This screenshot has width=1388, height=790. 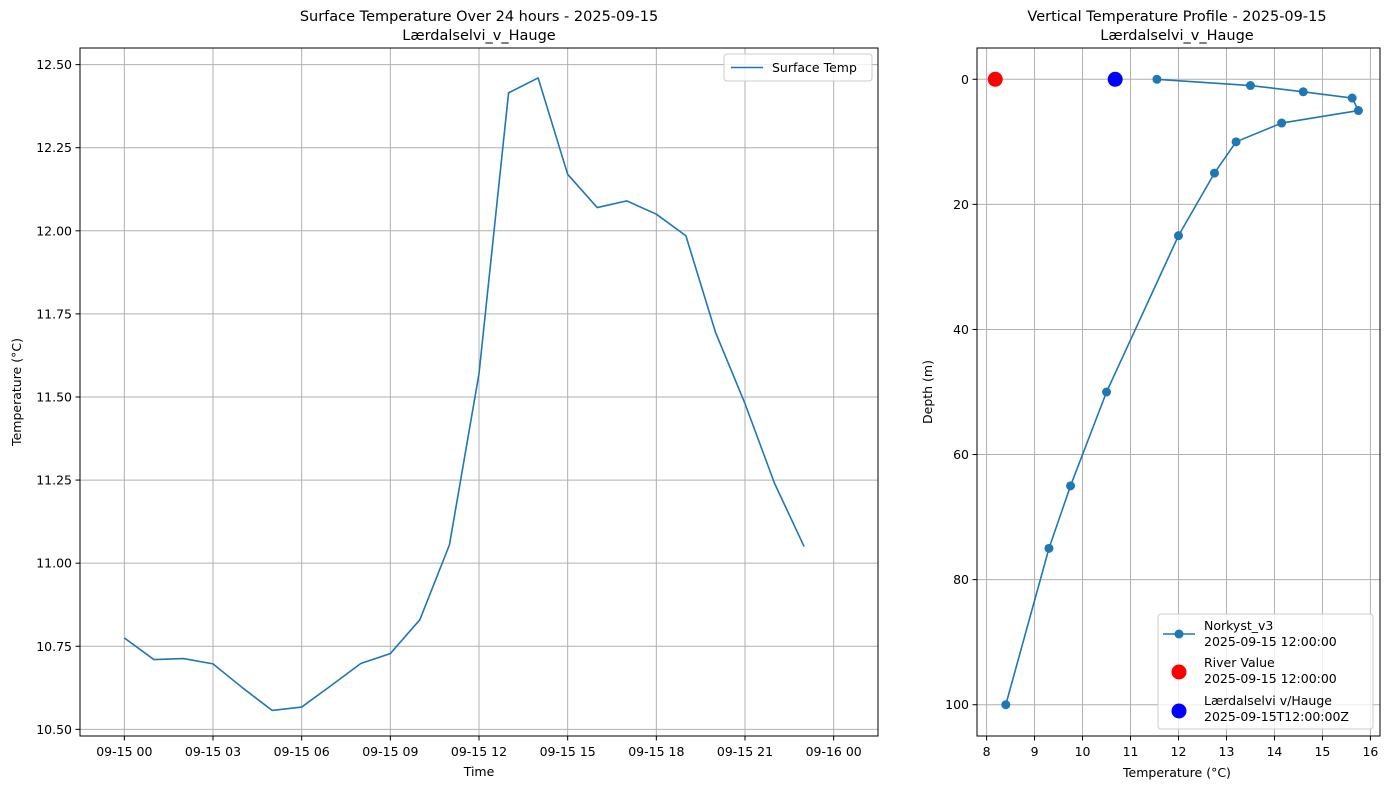 I want to click on right-x-axis-label: Temperature (°C), so click(x=1176, y=772).